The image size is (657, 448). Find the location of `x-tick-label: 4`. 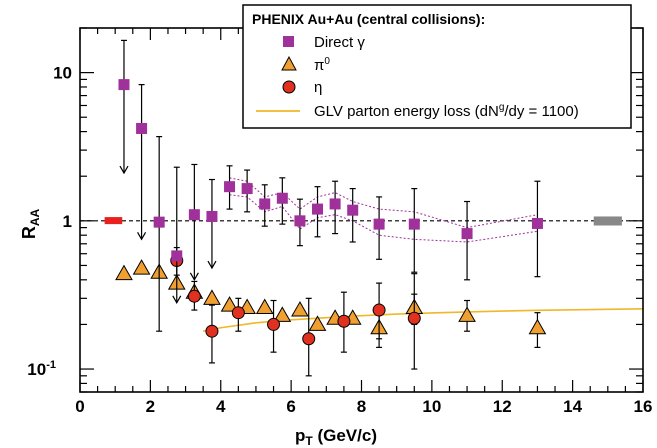

x-tick-label: 4 is located at coordinates (221, 406).